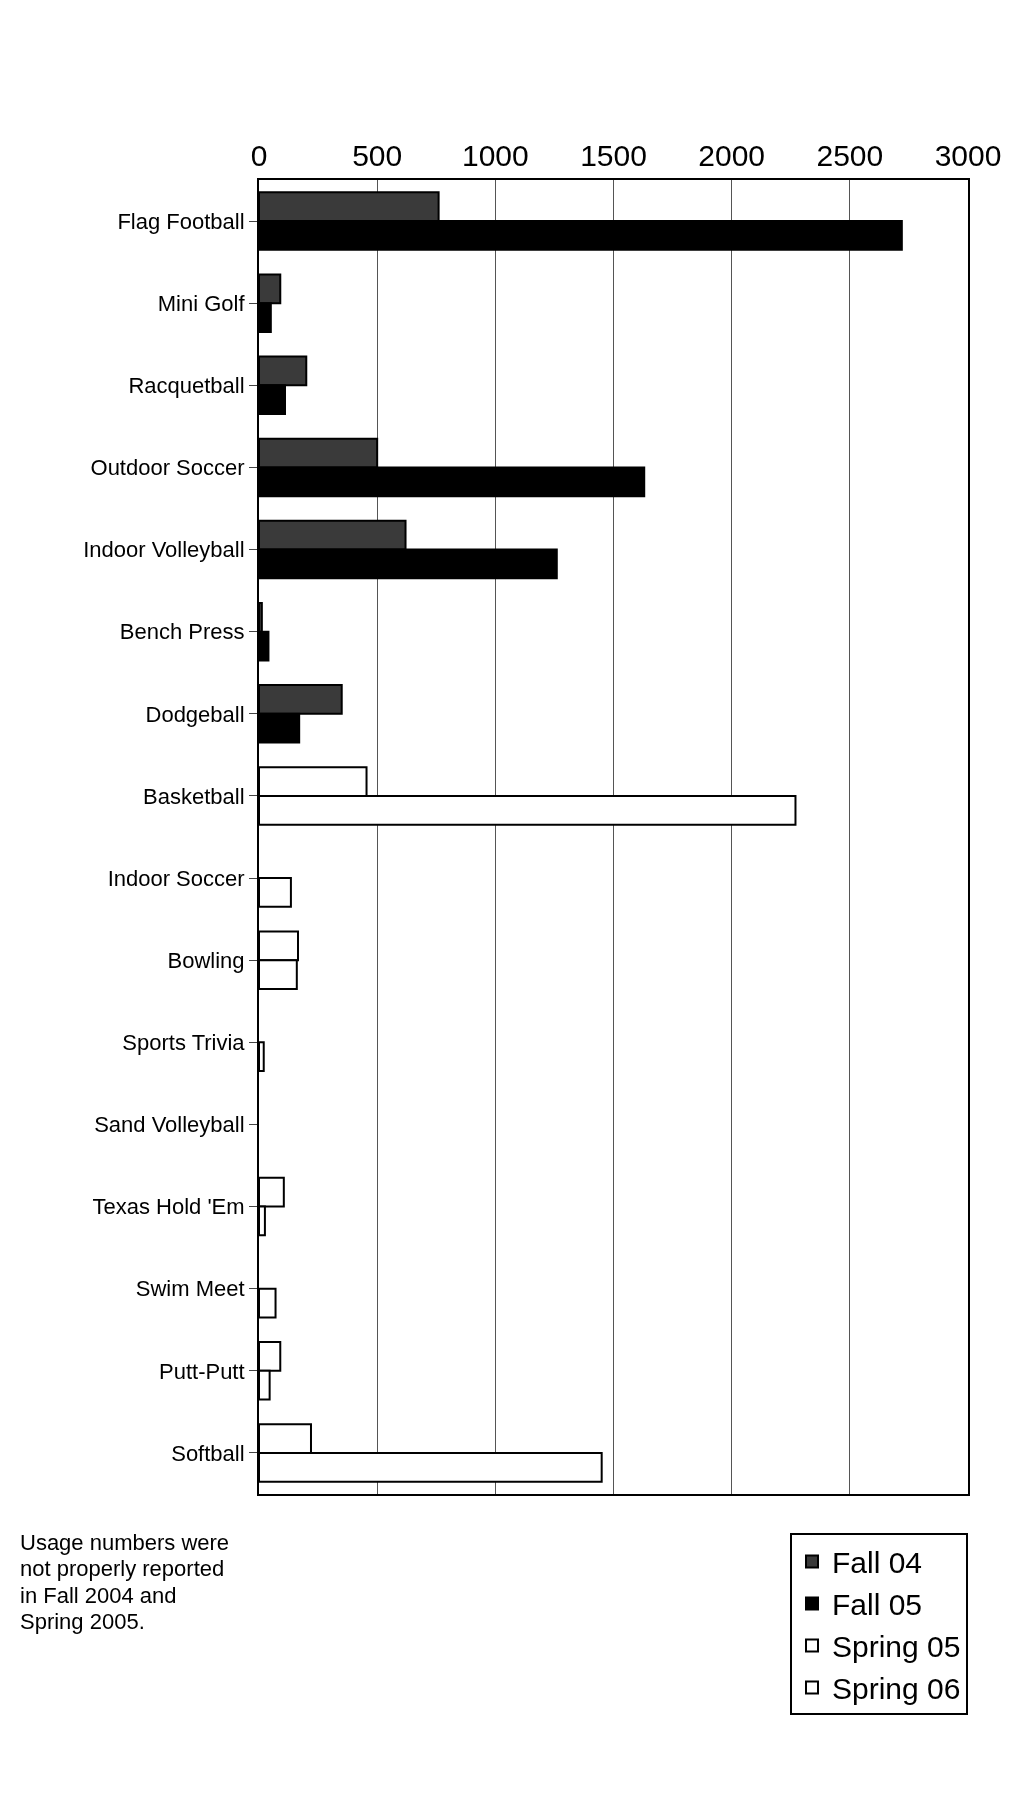  What do you see at coordinates (164, 550) in the screenshot?
I see `y-tick-label: Indoor Volleyball` at bounding box center [164, 550].